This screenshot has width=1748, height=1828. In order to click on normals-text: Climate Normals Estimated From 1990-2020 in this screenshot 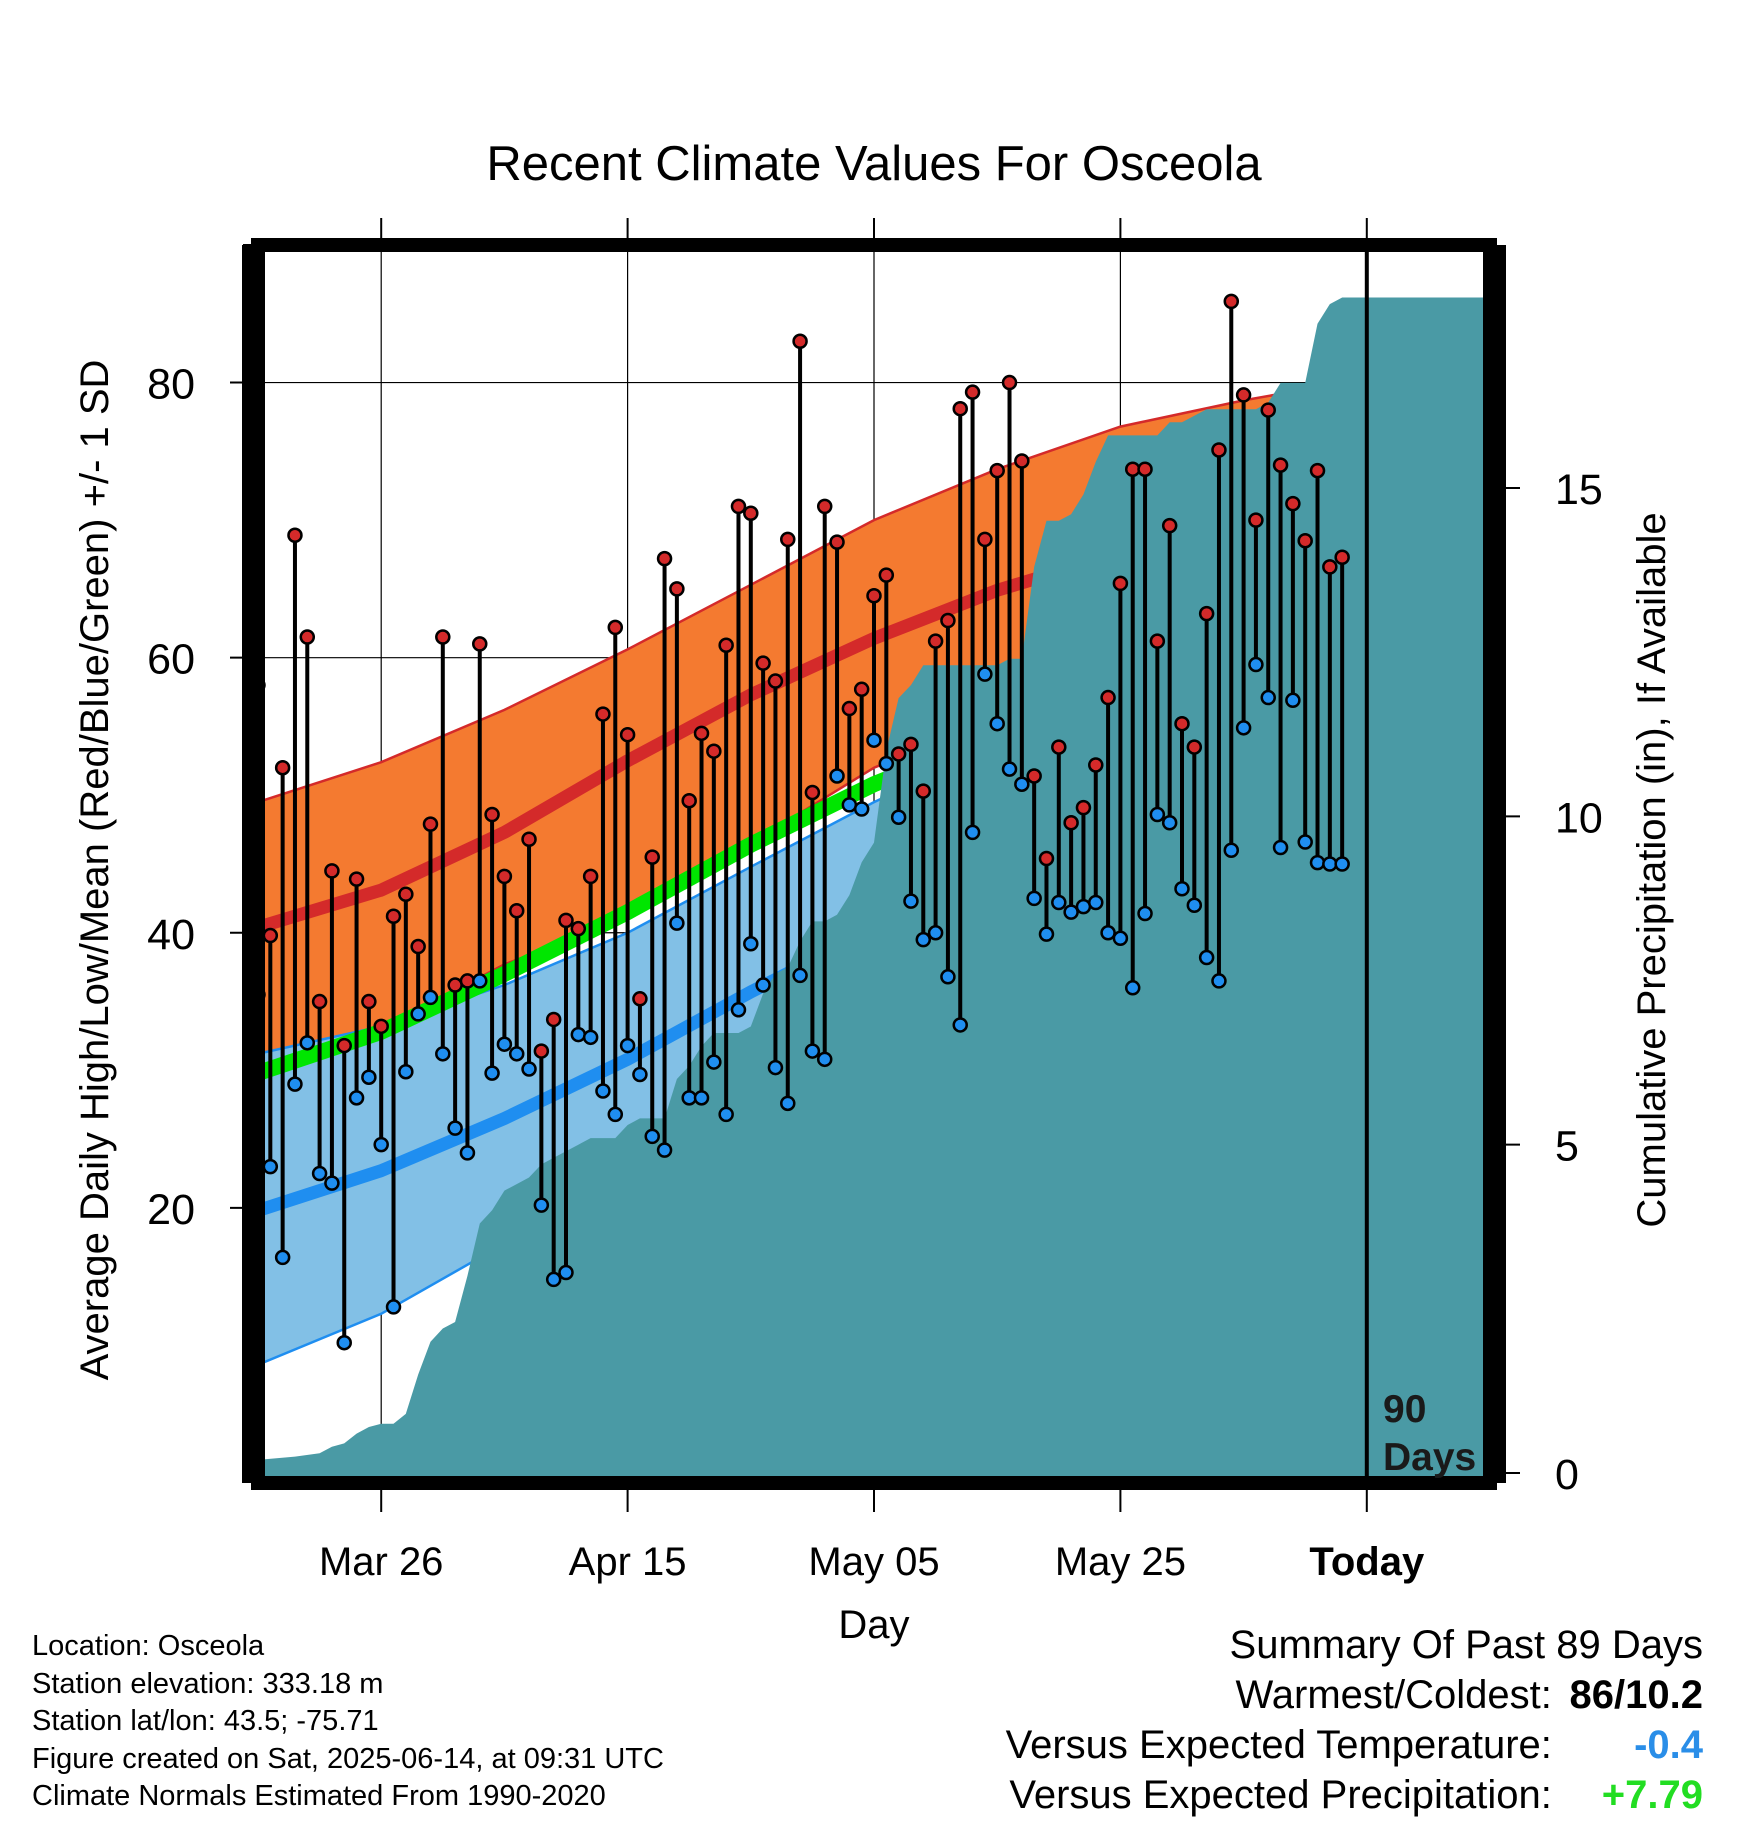, I will do `click(319, 1796)`.